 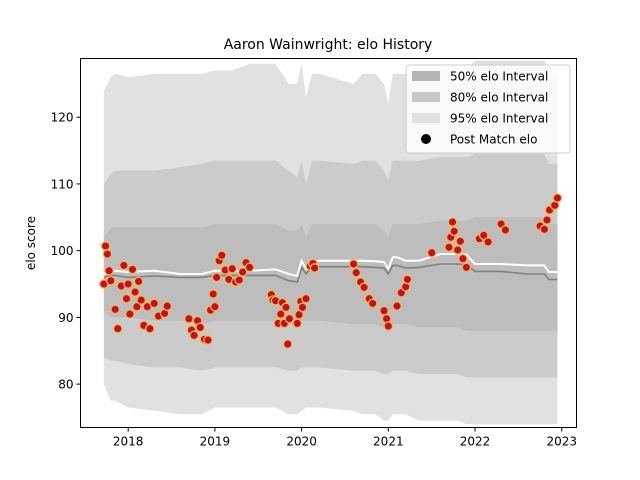 What do you see at coordinates (426, 139) in the screenshot?
I see `legend-marker` at bounding box center [426, 139].